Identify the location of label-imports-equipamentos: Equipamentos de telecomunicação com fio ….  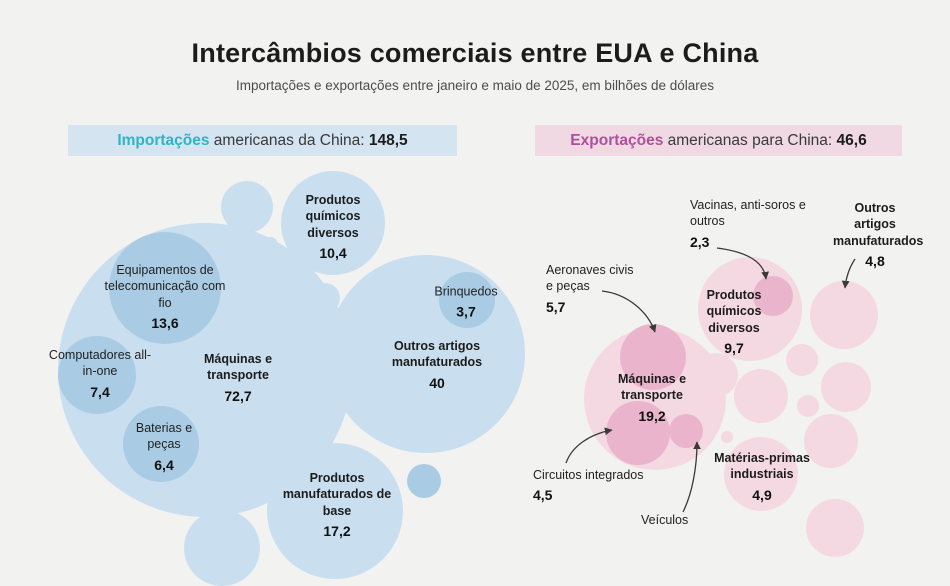
(165, 297).